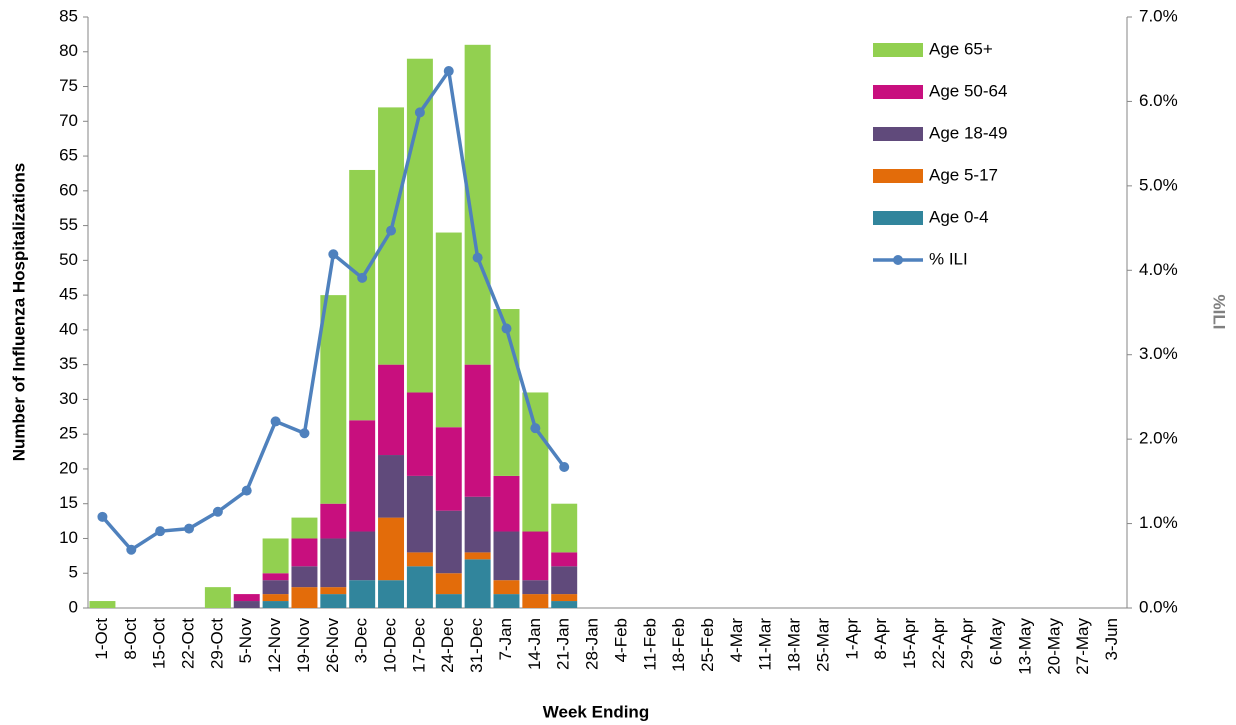 The width and height of the screenshot is (1236, 725). What do you see at coordinates (68, 433) in the screenshot?
I see `y-tick-label: 25` at bounding box center [68, 433].